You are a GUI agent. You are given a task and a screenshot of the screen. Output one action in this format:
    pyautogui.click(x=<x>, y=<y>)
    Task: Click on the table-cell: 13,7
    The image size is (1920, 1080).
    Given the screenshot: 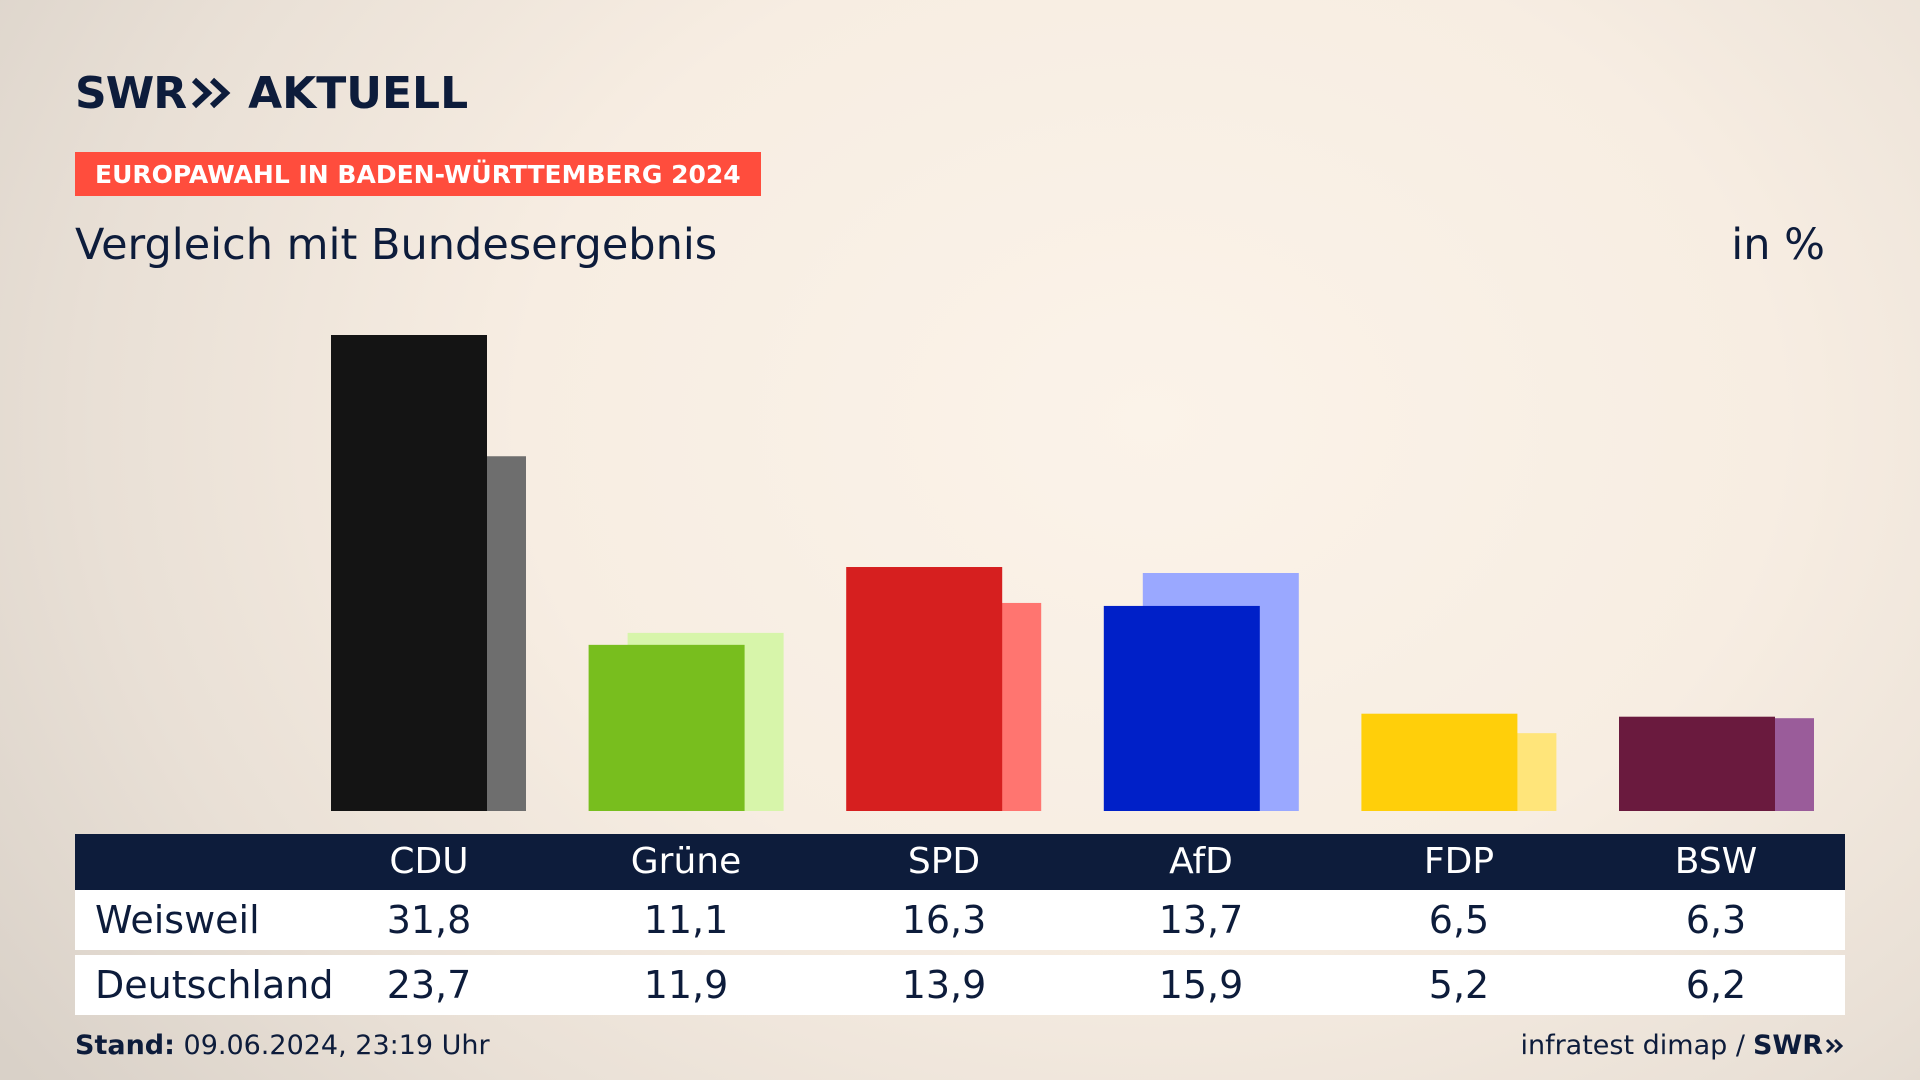 What is the action you would take?
    pyautogui.click(x=1201, y=920)
    